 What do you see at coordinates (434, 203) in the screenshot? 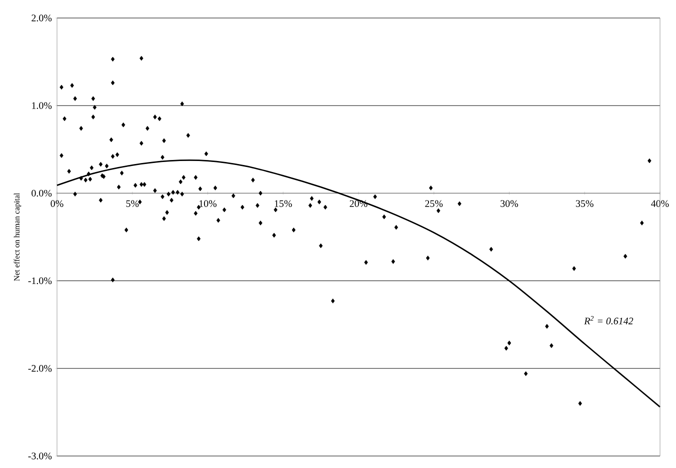
I see `x-tick-label: 25%` at bounding box center [434, 203].